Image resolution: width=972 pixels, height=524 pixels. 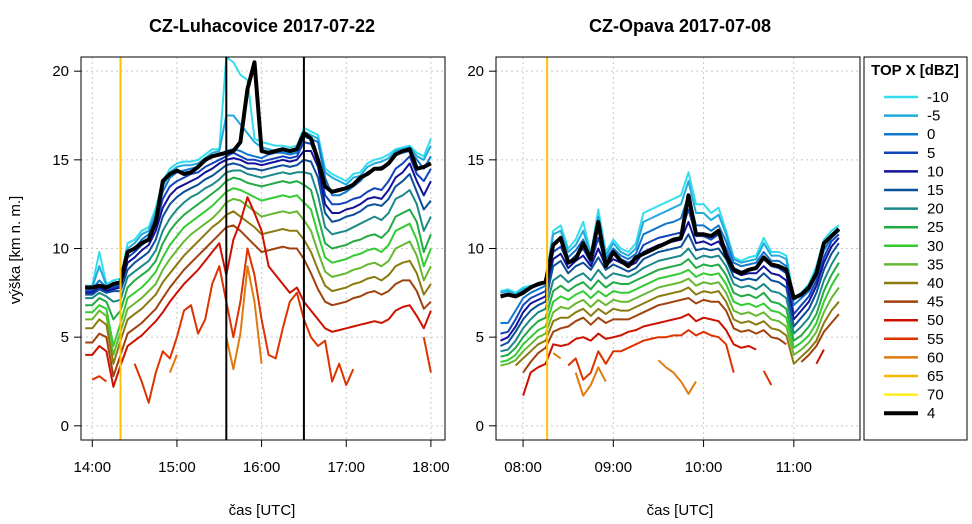 I want to click on legend-label: 60, so click(x=935, y=357).